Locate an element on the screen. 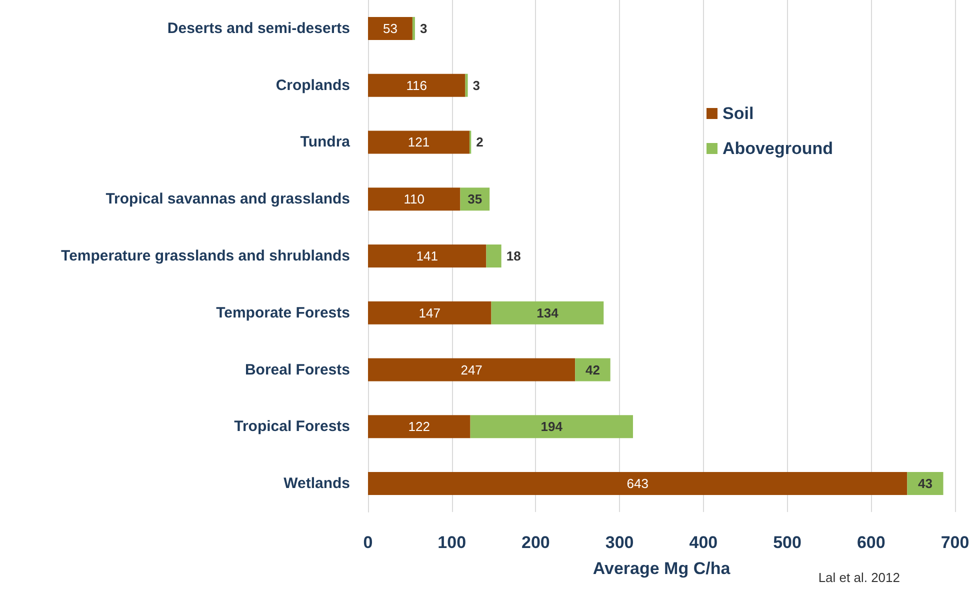  x-tick-label: 400 is located at coordinates (703, 542).